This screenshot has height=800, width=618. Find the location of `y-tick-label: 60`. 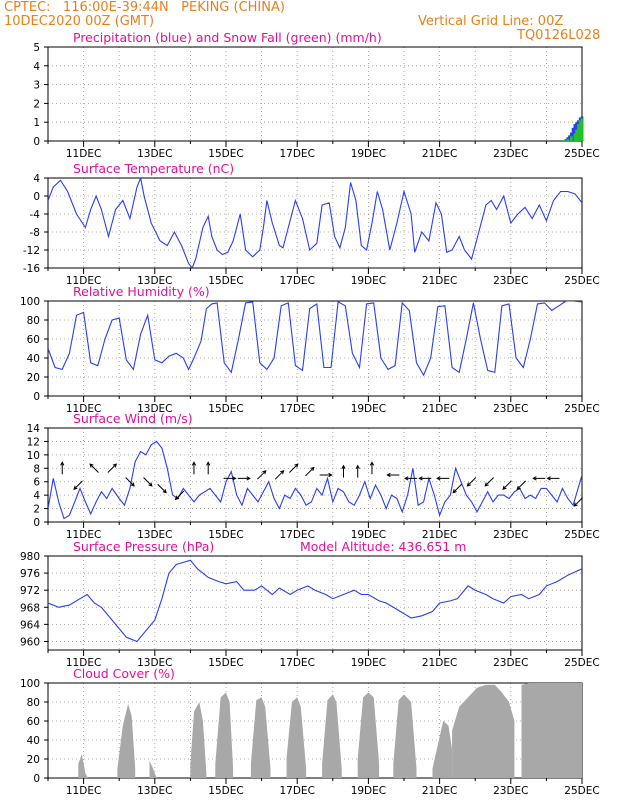

y-tick-label: 60 is located at coordinates (33, 340).